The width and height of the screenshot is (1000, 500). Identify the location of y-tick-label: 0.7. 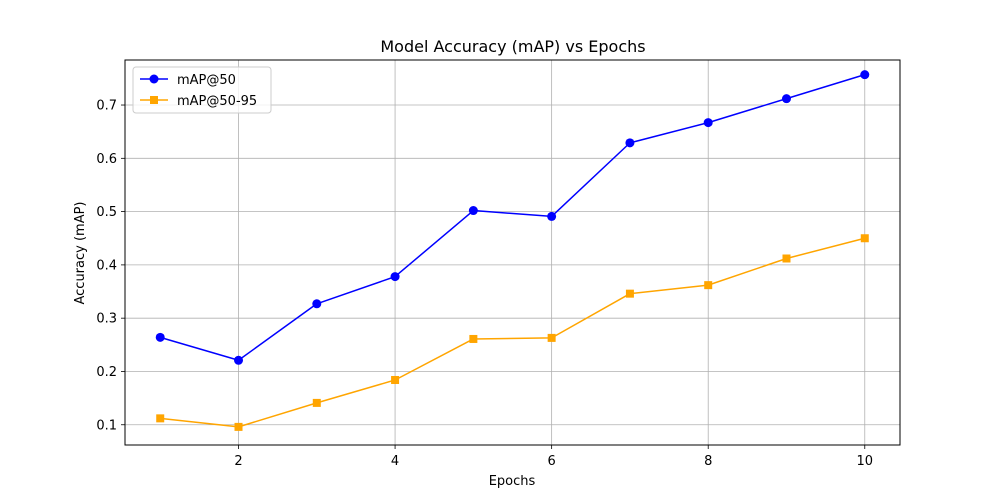
(106, 106).